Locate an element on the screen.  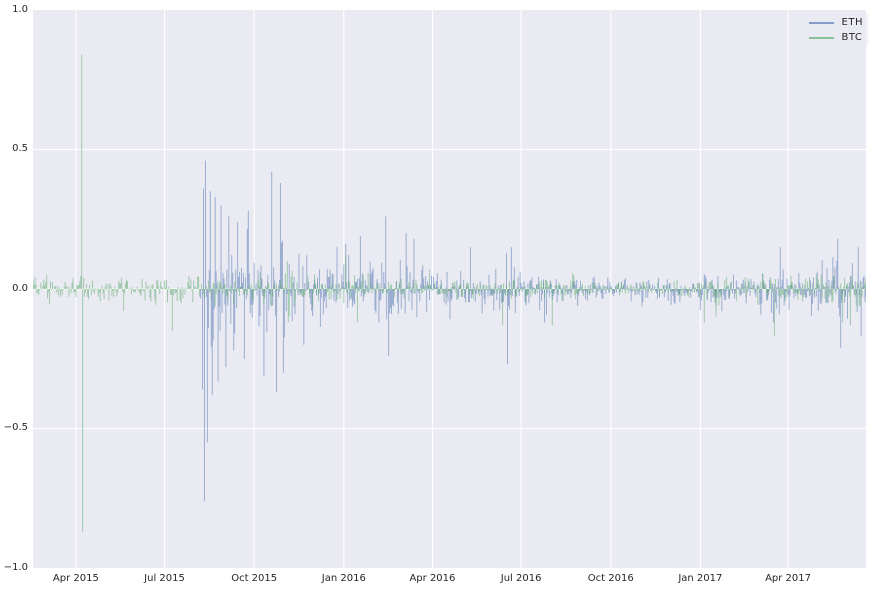
x-tick-label: Jan 2016 is located at coordinates (343, 578).